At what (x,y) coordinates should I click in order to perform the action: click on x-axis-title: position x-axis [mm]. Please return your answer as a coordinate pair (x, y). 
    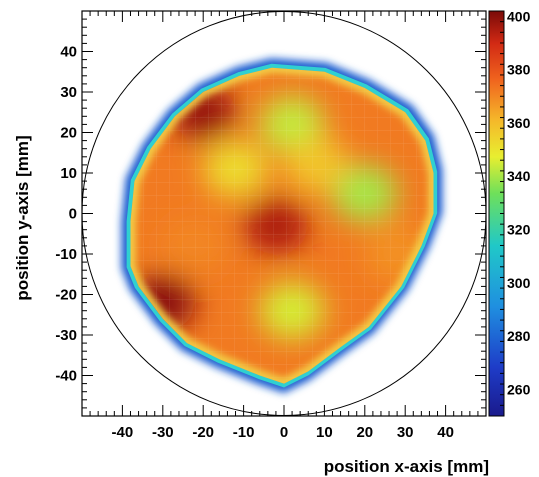
    Looking at the image, I should click on (406, 466).